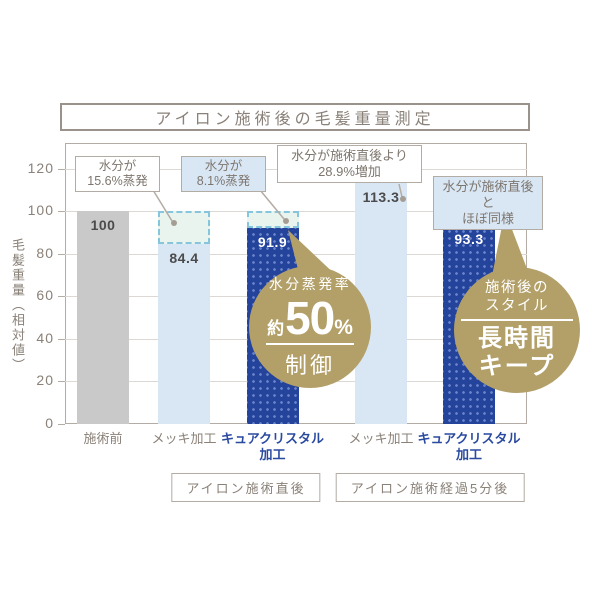  I want to click on callout-line: ほぼ同様, so click(487, 218).